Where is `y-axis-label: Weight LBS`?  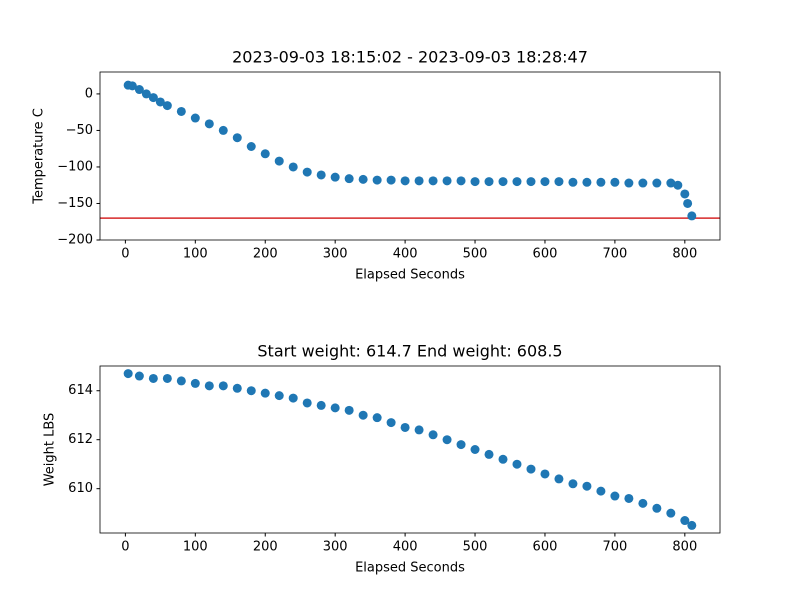
y-axis-label: Weight LBS is located at coordinates (50, 450).